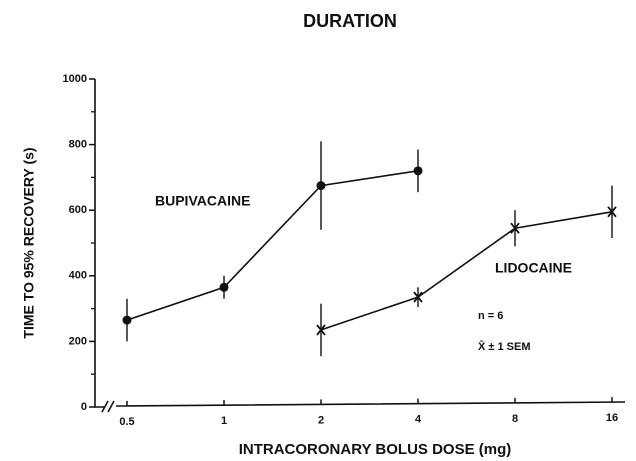 This screenshot has width=636, height=461. Describe the element at coordinates (533, 268) in the screenshot. I see `series-label: LIDOCAINE` at that location.